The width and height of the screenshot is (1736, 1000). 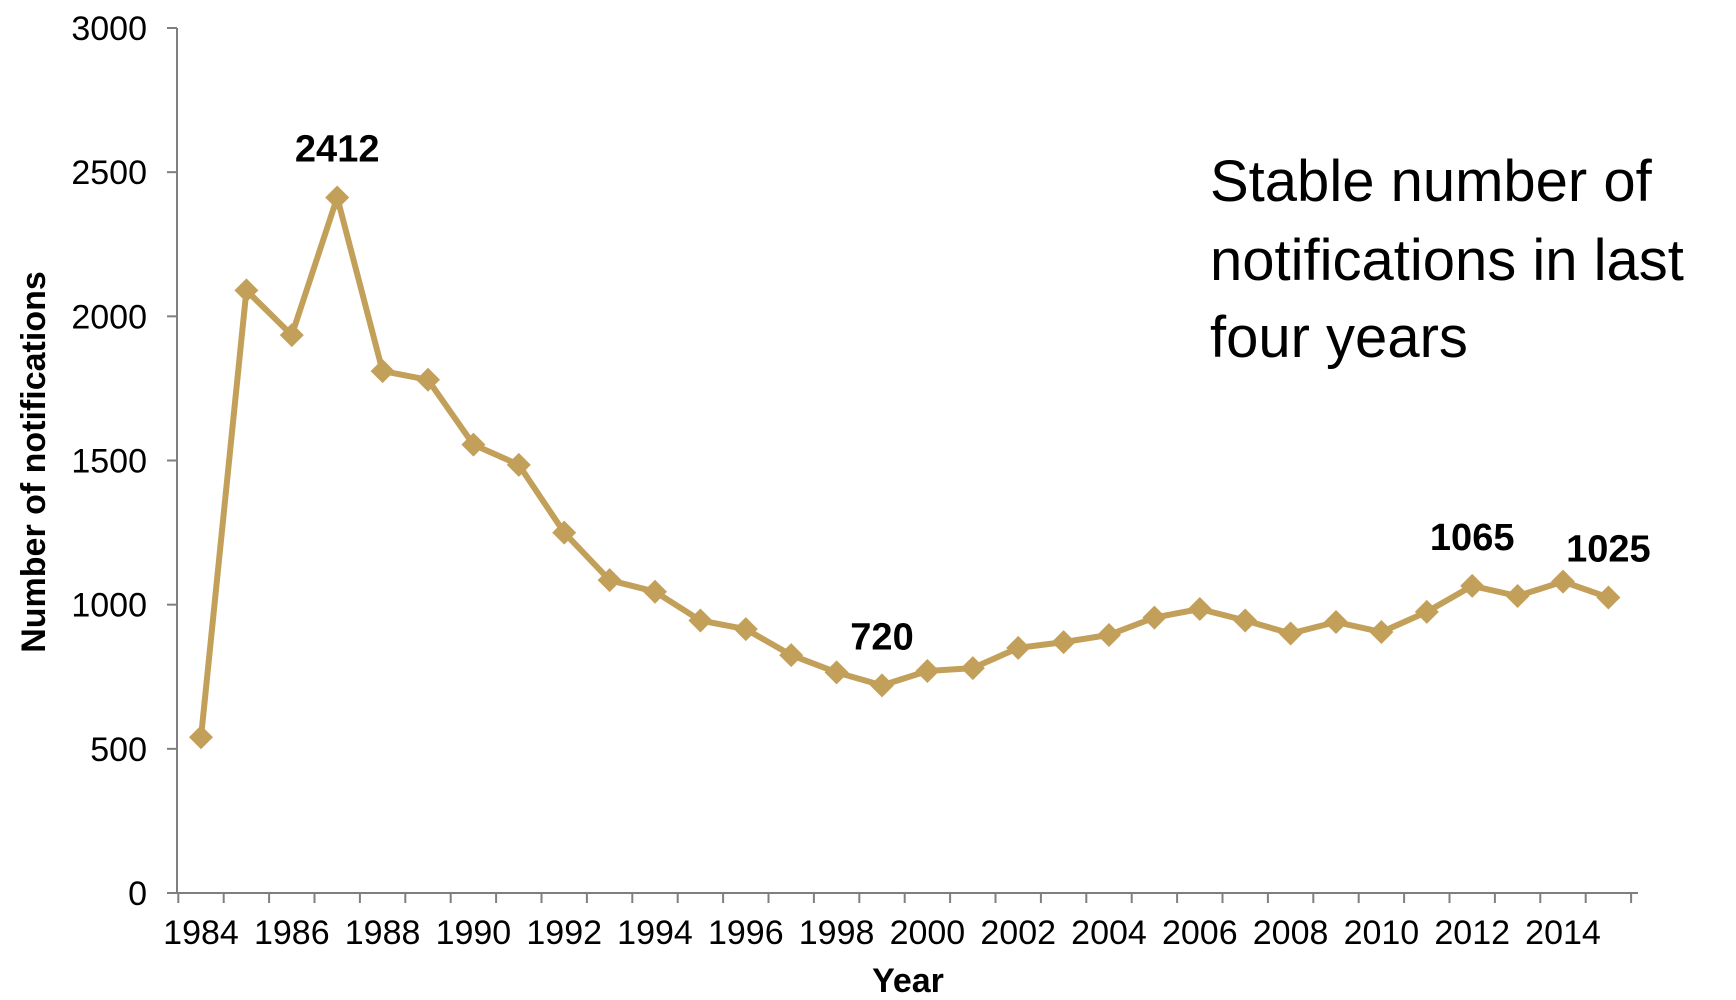 What do you see at coordinates (292, 933) in the screenshot?
I see `x-tick-label: 1986` at bounding box center [292, 933].